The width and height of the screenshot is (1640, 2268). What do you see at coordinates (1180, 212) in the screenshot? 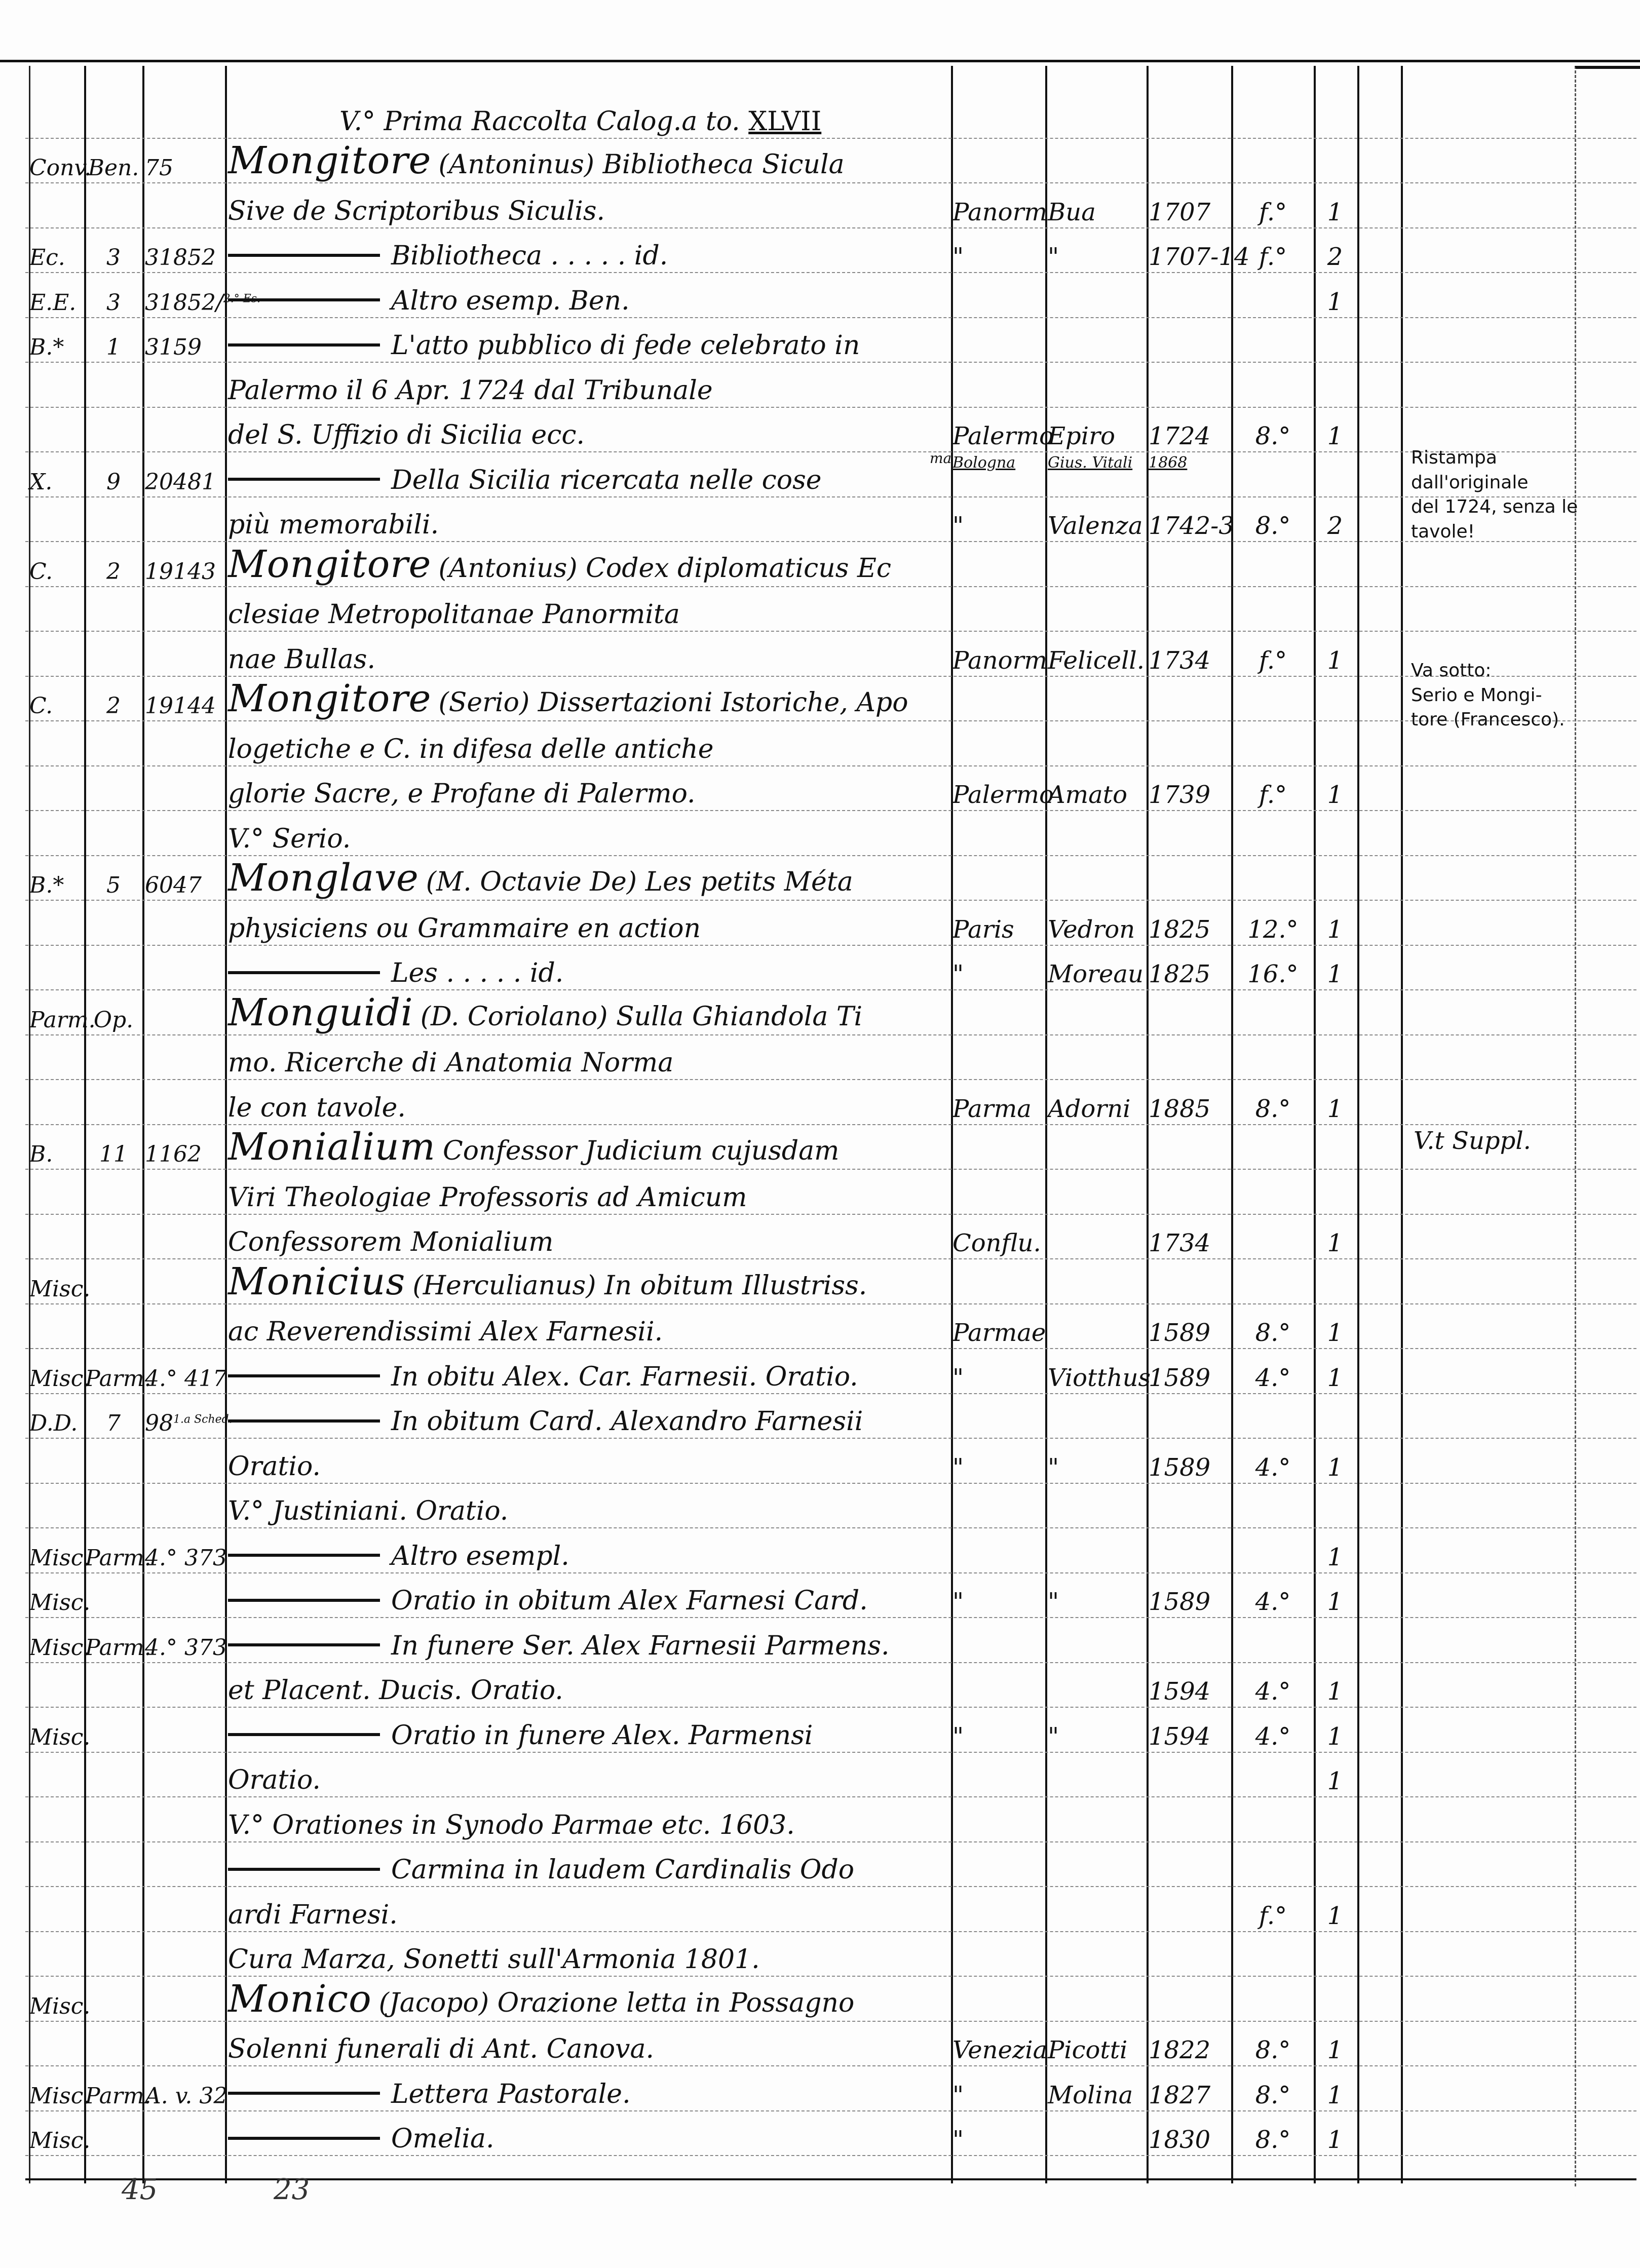
I see `year-cell: 1707` at bounding box center [1180, 212].